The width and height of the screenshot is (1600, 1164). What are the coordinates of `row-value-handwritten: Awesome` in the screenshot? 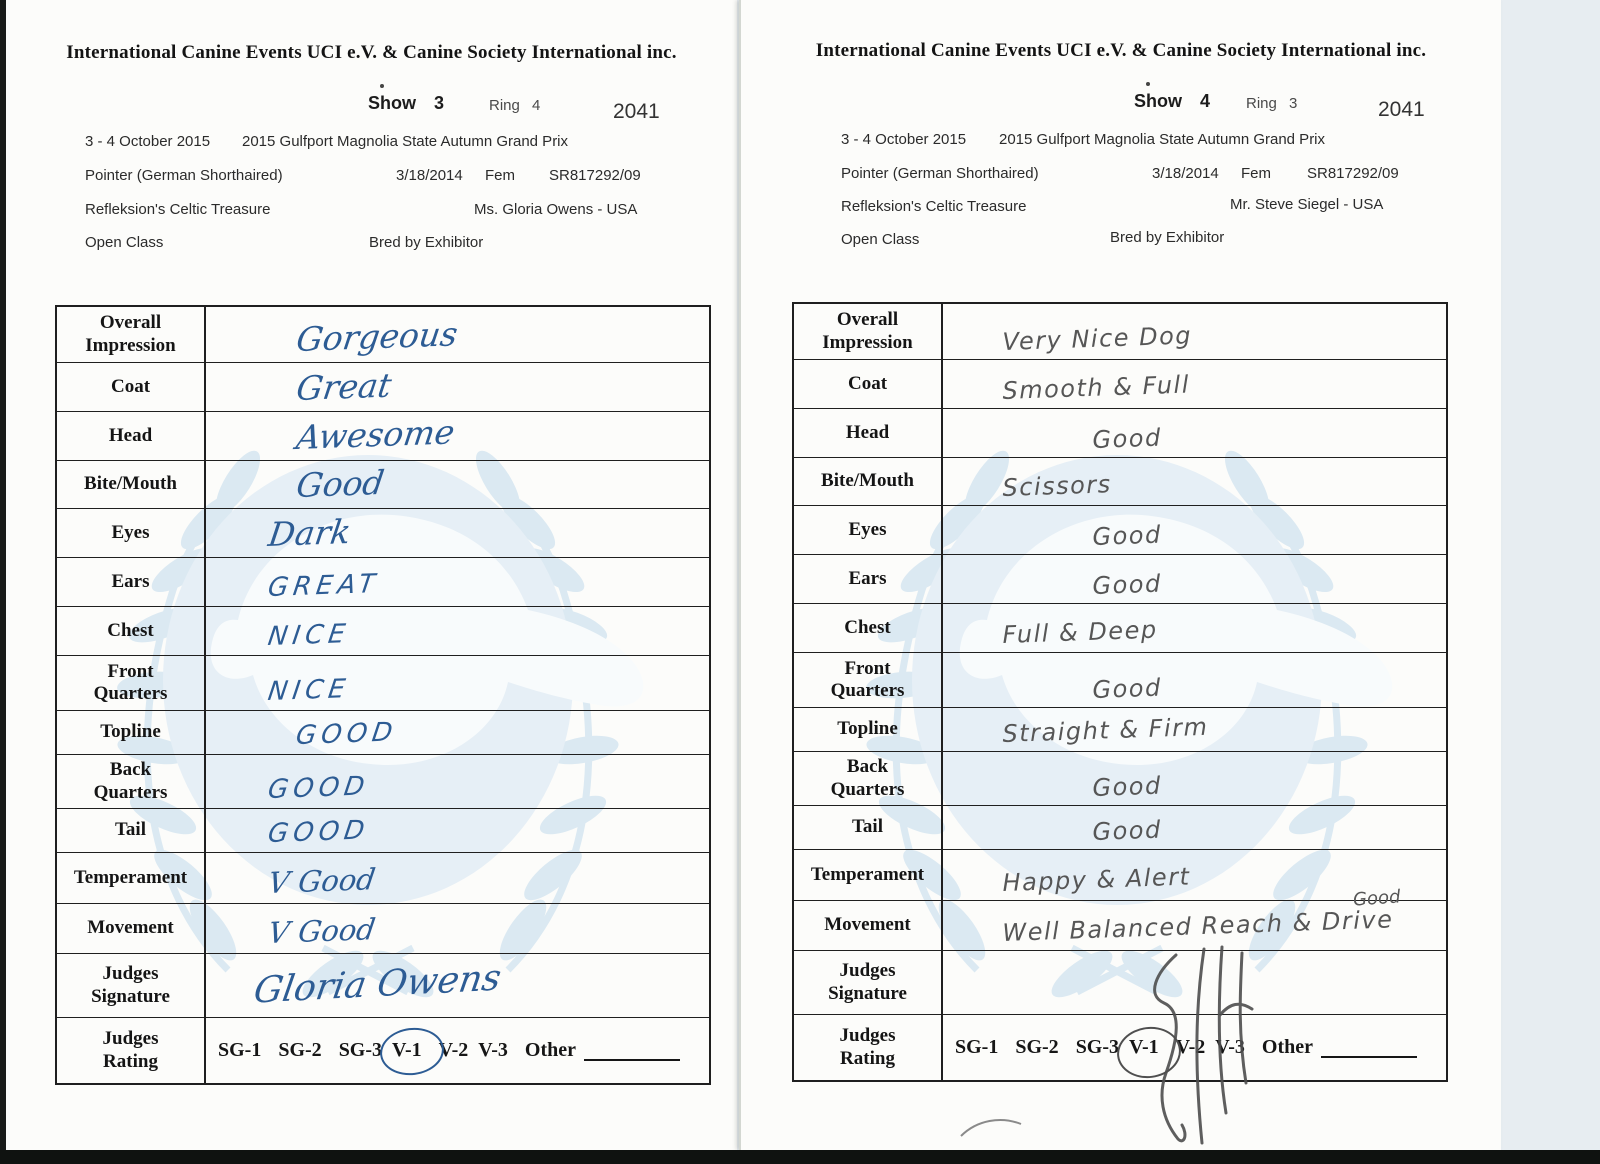 It's located at (376, 434).